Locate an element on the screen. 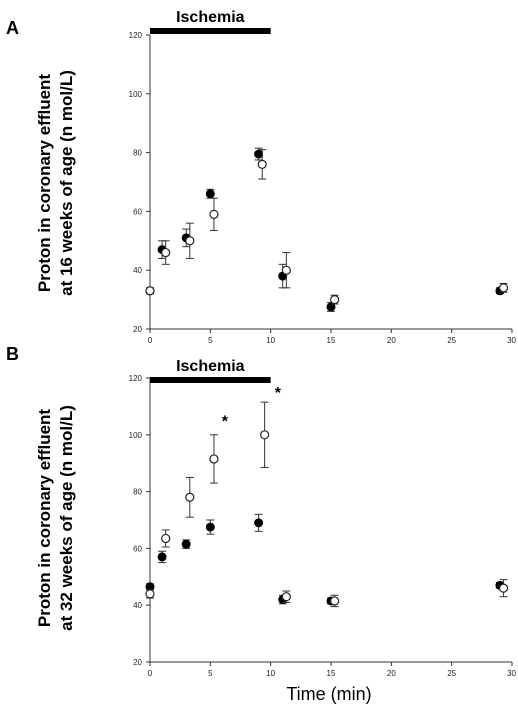  y-axis-label-line2: at 16 weeks of age (n mol/L) is located at coordinates (66, 183).